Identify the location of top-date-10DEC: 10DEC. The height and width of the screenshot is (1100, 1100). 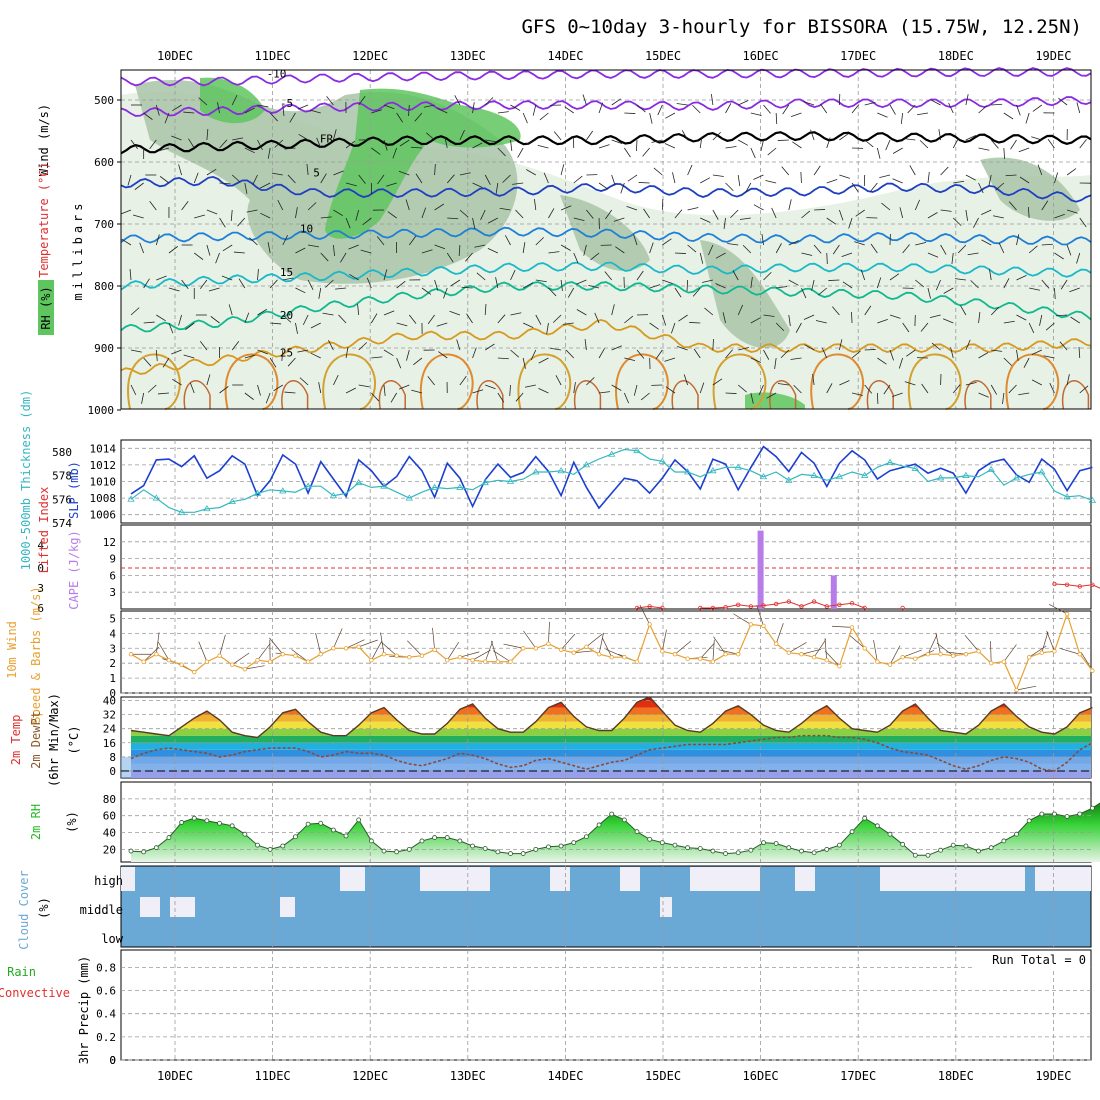
(175, 56).